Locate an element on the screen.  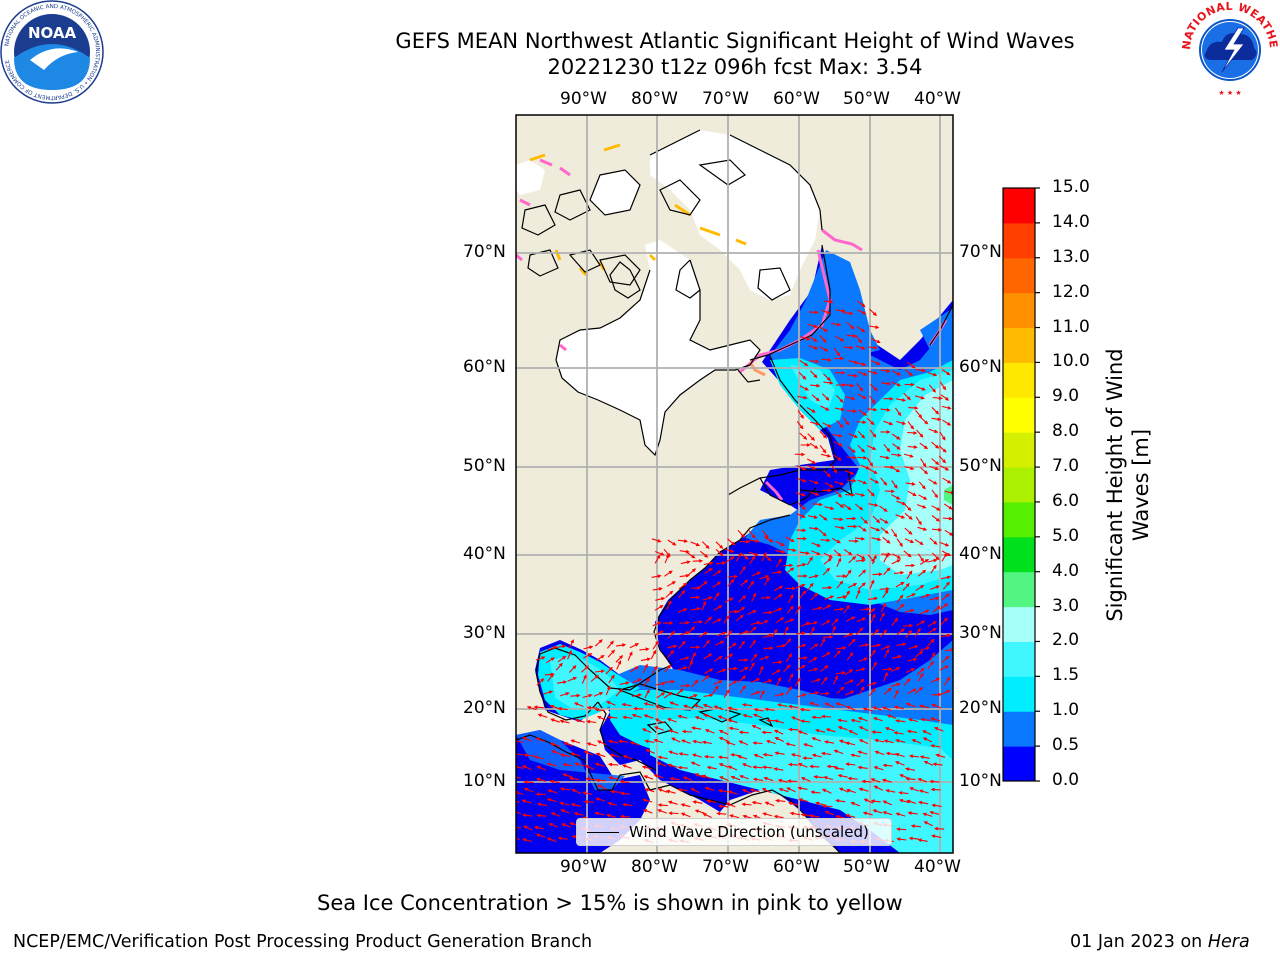
right-lat-label: 20°N is located at coordinates (980, 708).